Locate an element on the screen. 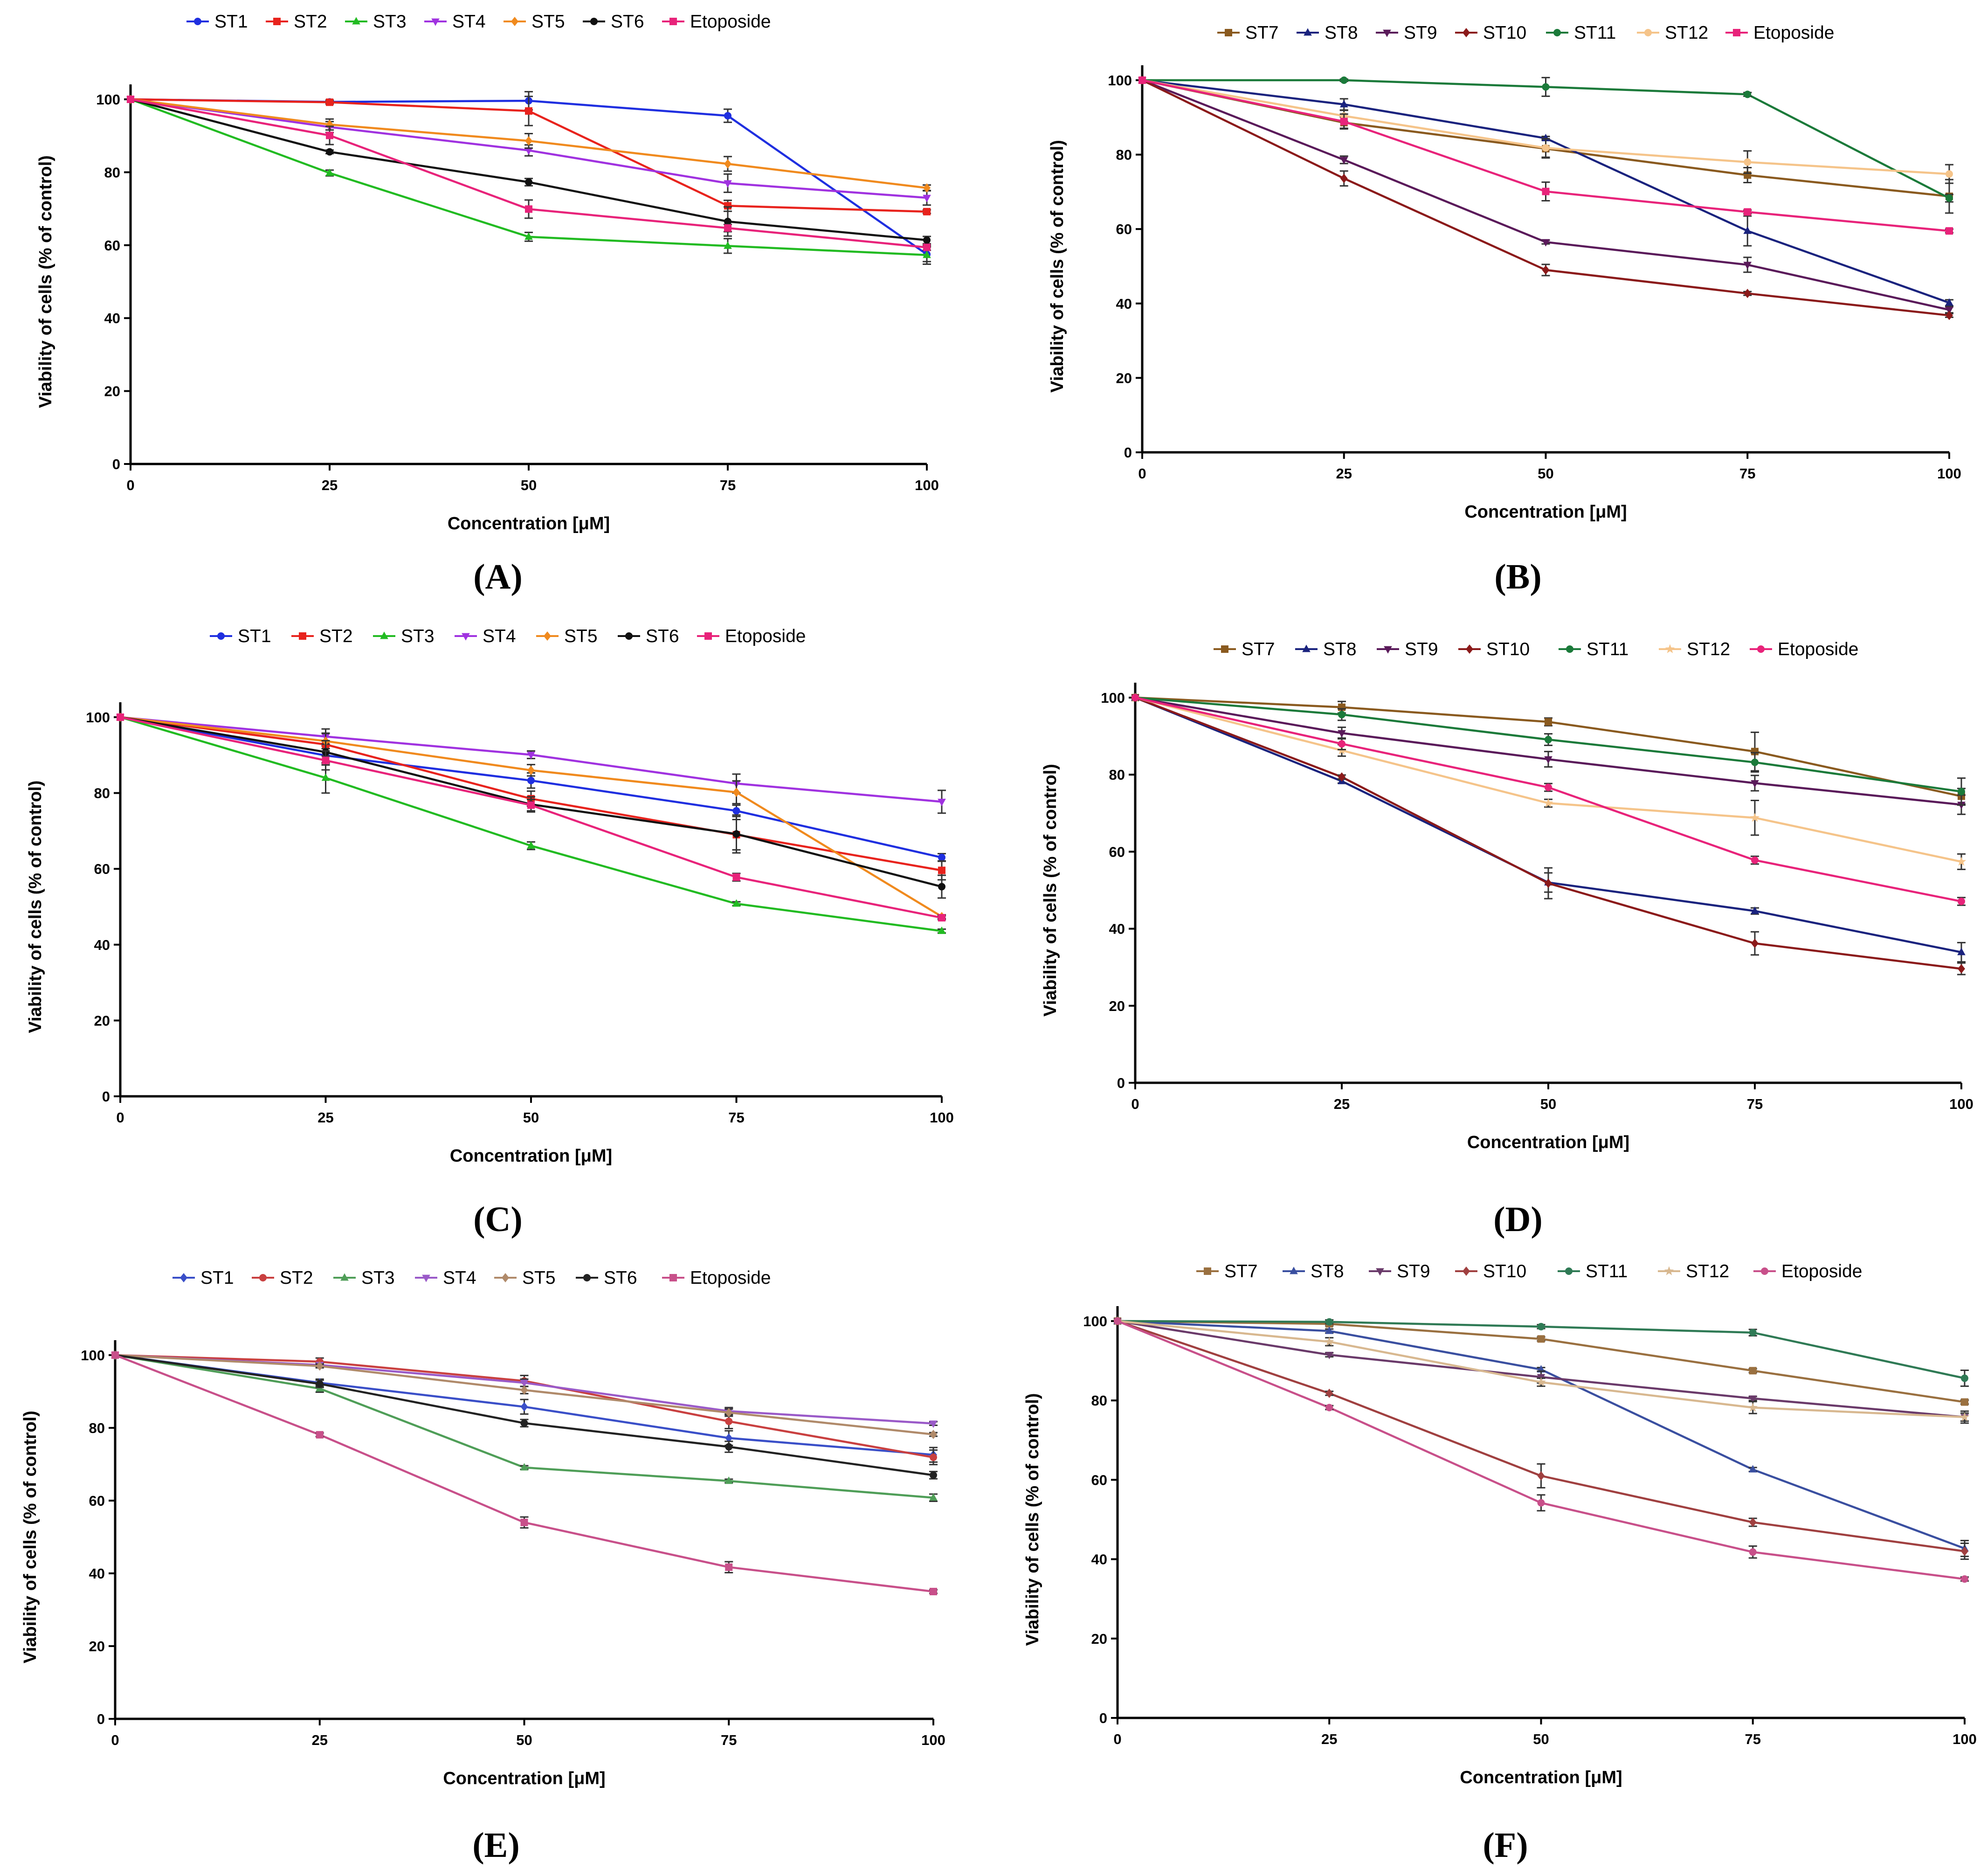 Image resolution: width=1987 pixels, height=1876 pixels. legend-marker-st3 is located at coordinates (384, 635).